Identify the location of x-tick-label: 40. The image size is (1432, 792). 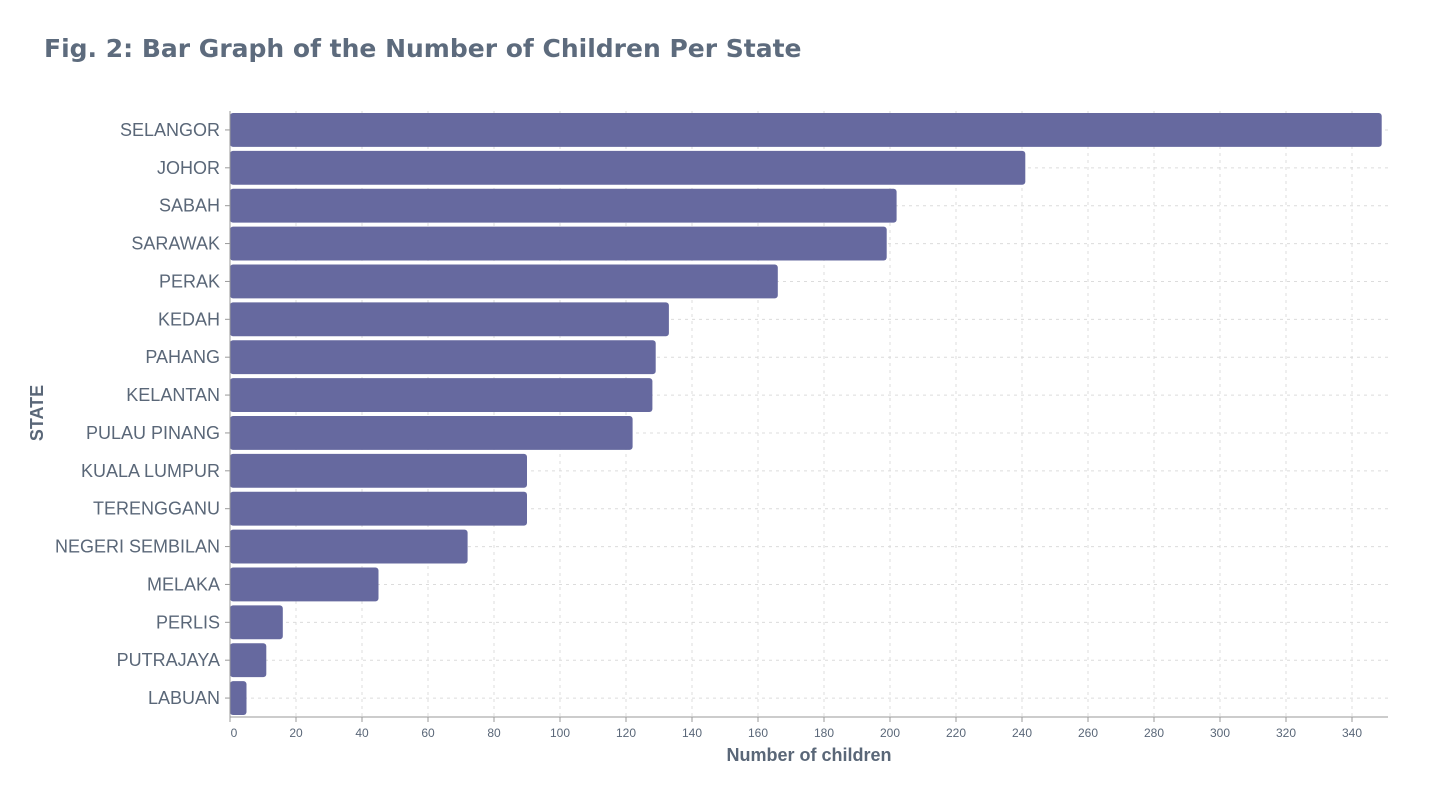
(362, 733).